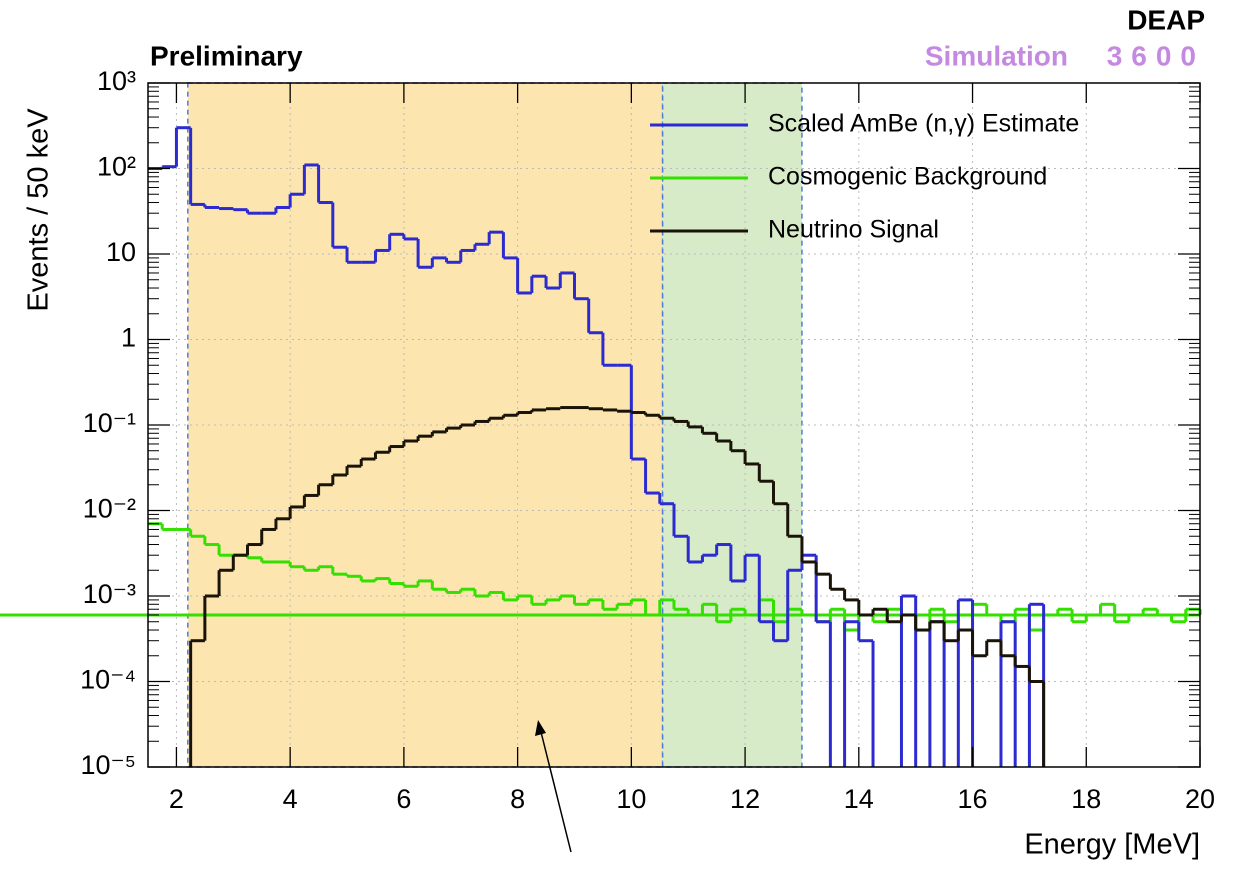 This screenshot has width=1245, height=869. Describe the element at coordinates (39, 210) in the screenshot. I see `y-axis-label: Events / 50 keV` at that location.